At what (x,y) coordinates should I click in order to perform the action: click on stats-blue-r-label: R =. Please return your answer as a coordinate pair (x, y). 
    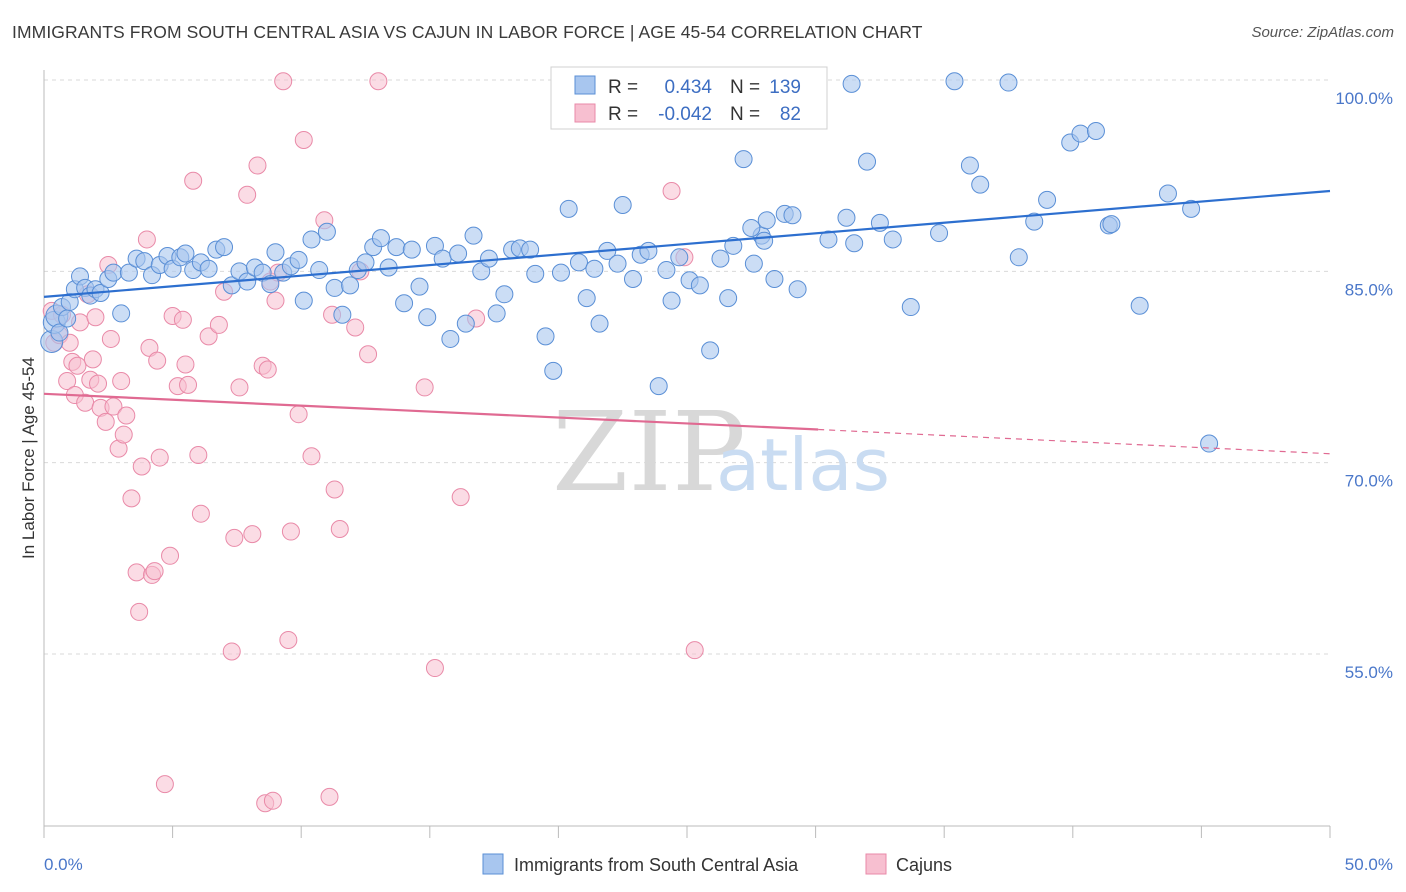
    Looking at the image, I should click on (623, 87).